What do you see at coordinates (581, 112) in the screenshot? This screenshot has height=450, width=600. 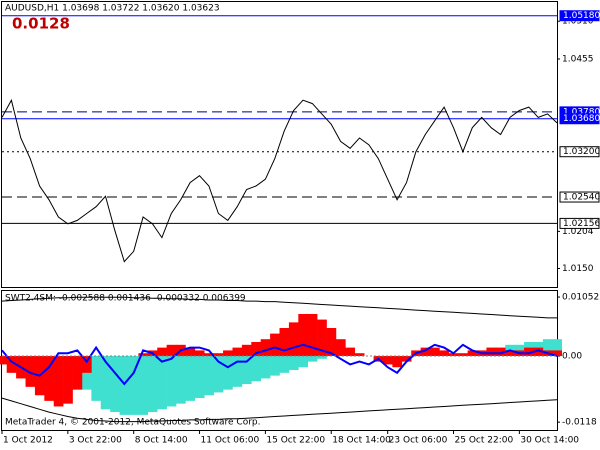 I see `level-label: 1.03780` at bounding box center [581, 112].